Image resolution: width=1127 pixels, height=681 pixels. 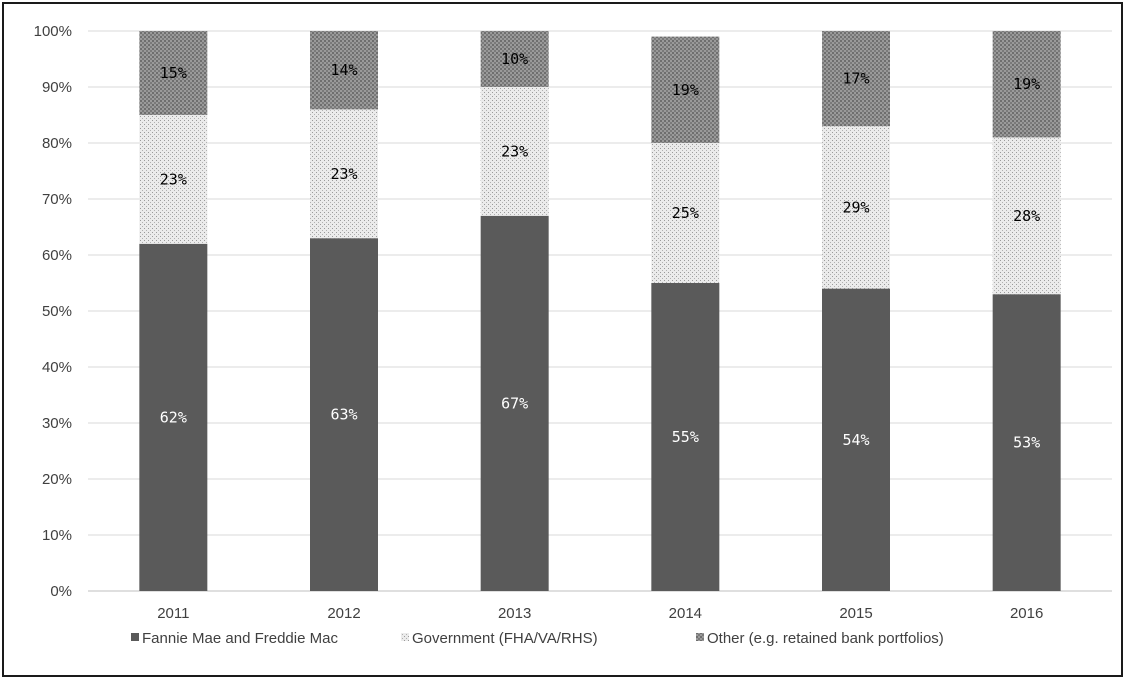 I want to click on data-label: 29%, so click(x=855, y=207).